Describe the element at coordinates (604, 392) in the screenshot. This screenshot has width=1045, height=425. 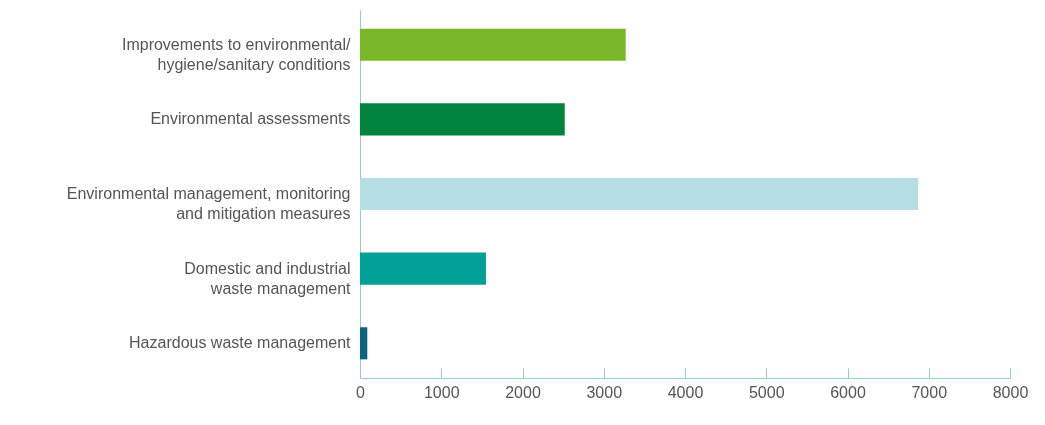
I see `x-tick-label: 3000` at that location.